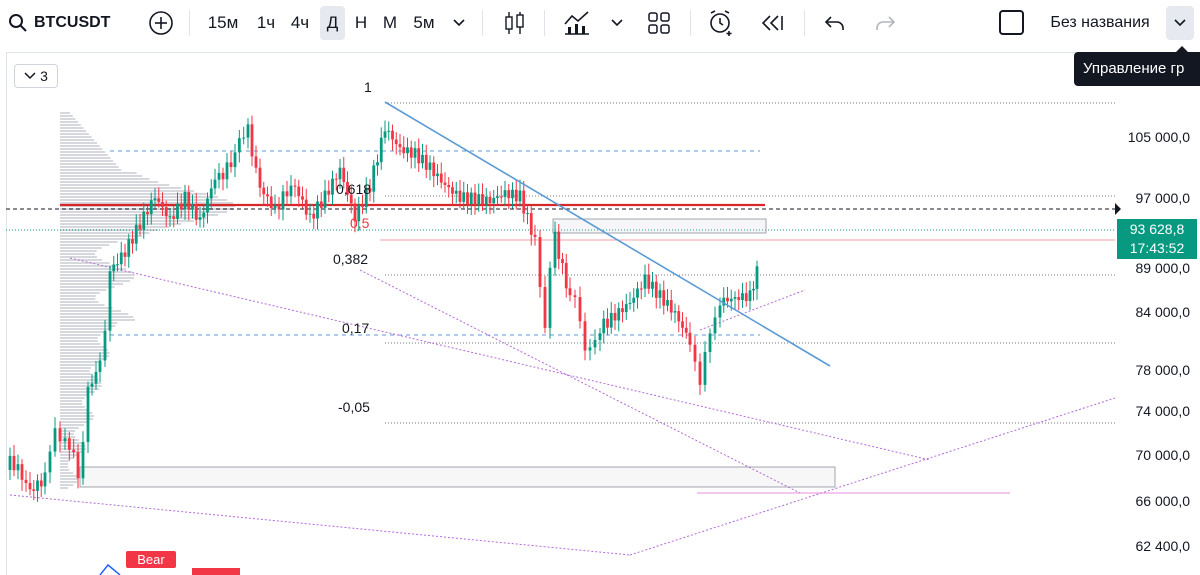 The image size is (1200, 575). Describe the element at coordinates (161, 23) in the screenshot. I see `compare-add-button` at that location.